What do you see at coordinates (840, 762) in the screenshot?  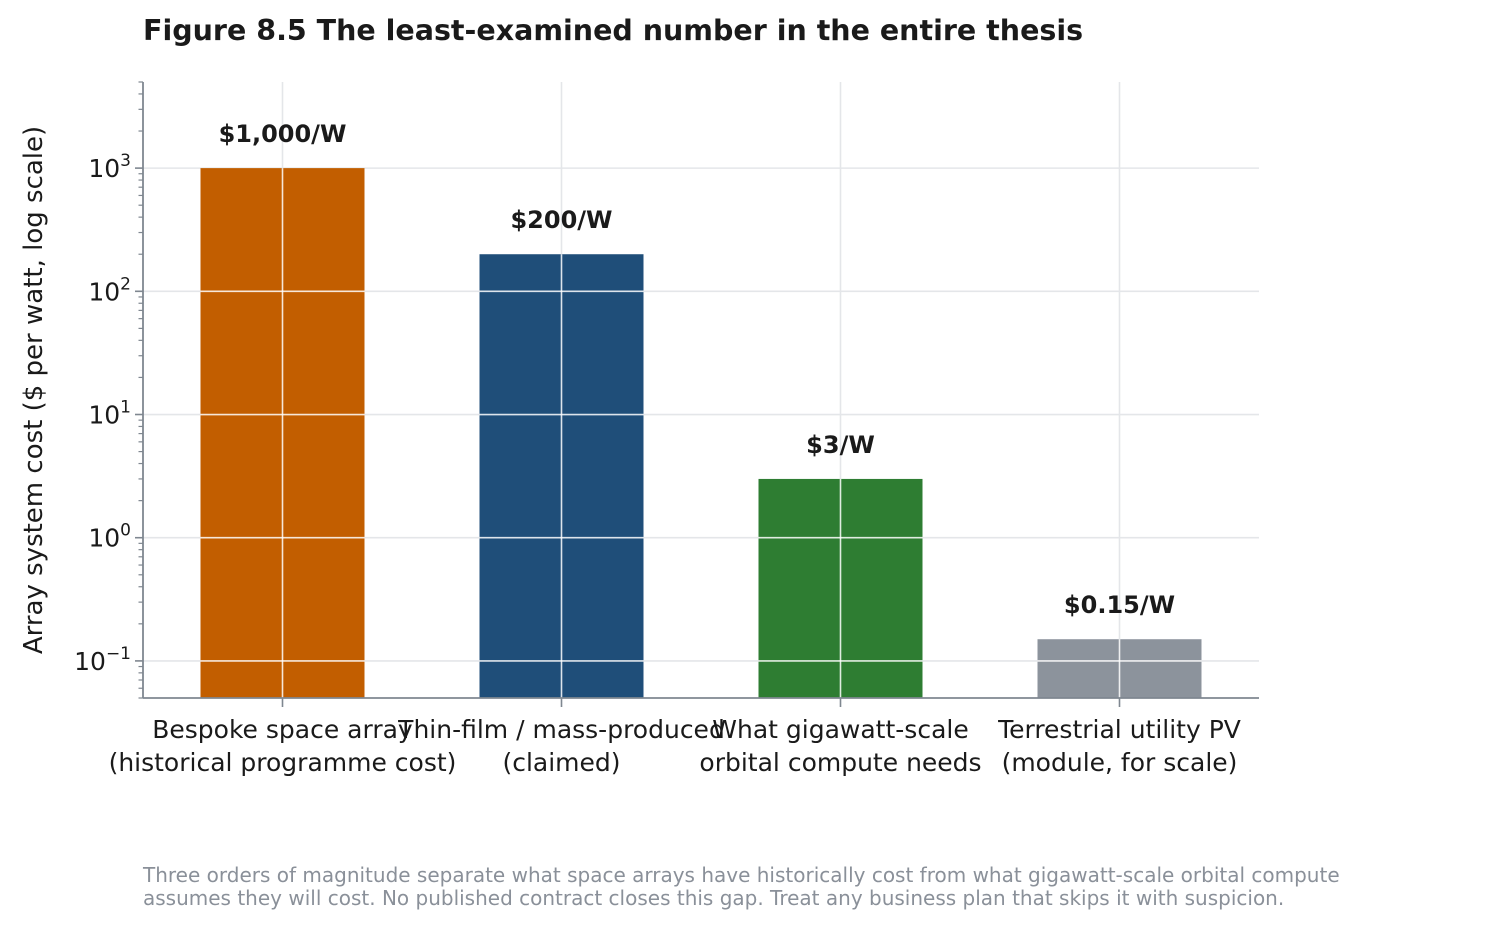 I see `x-tick-label: orbital compute needs` at bounding box center [840, 762].